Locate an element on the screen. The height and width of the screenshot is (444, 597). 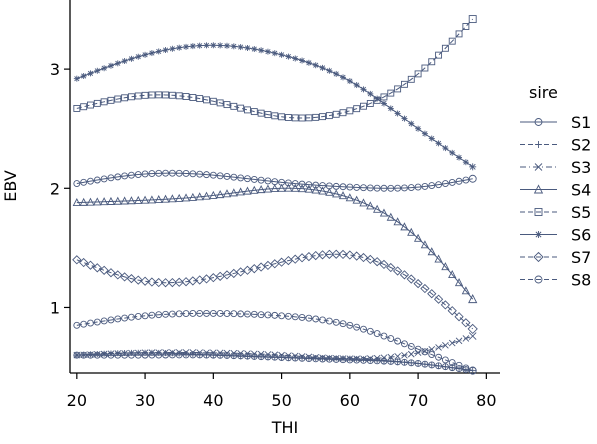
x-tick-label: 70 is located at coordinates (418, 400).